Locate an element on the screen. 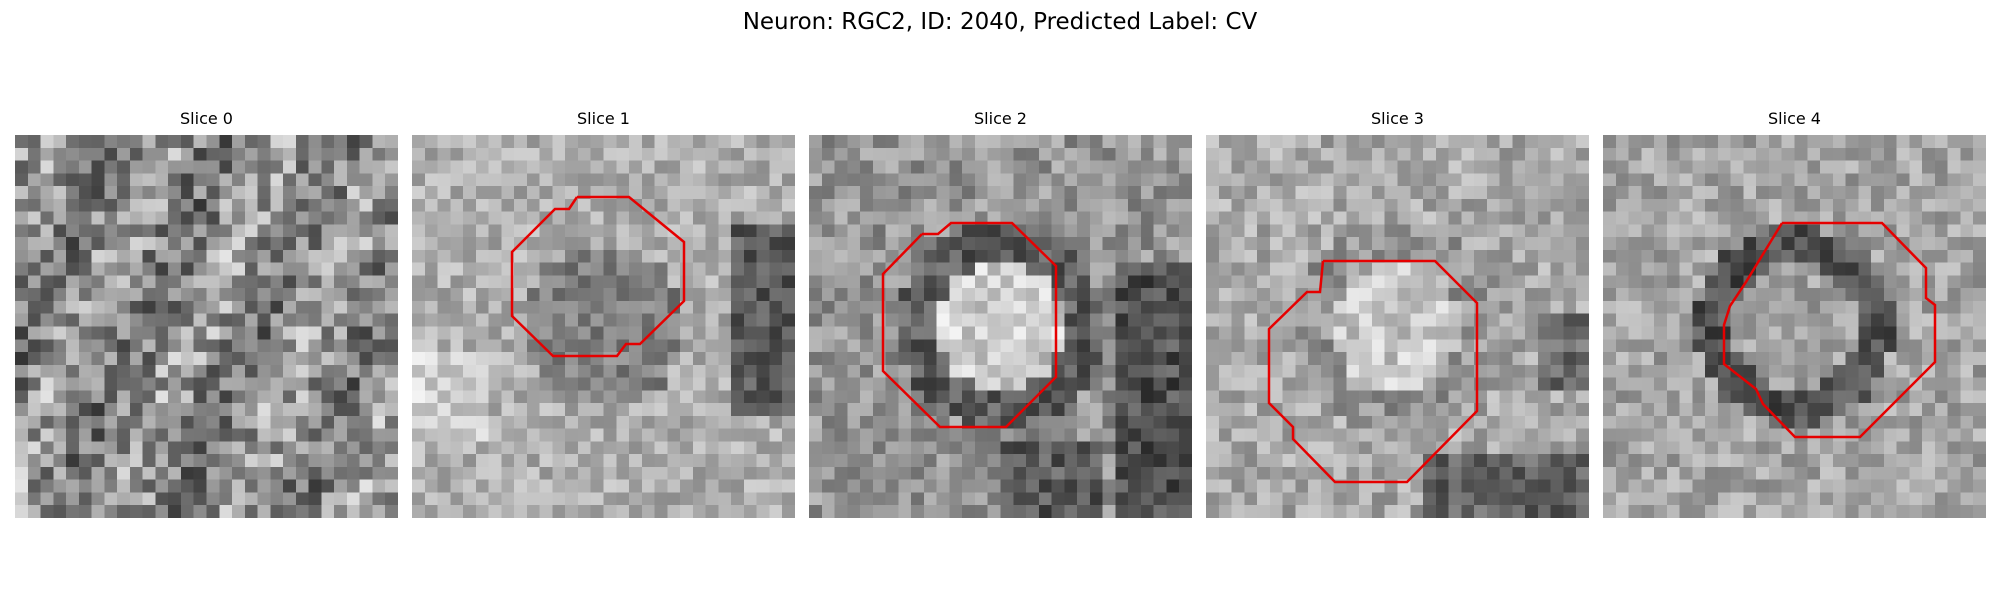  slice-title: Slice 4 is located at coordinates (1794, 118).